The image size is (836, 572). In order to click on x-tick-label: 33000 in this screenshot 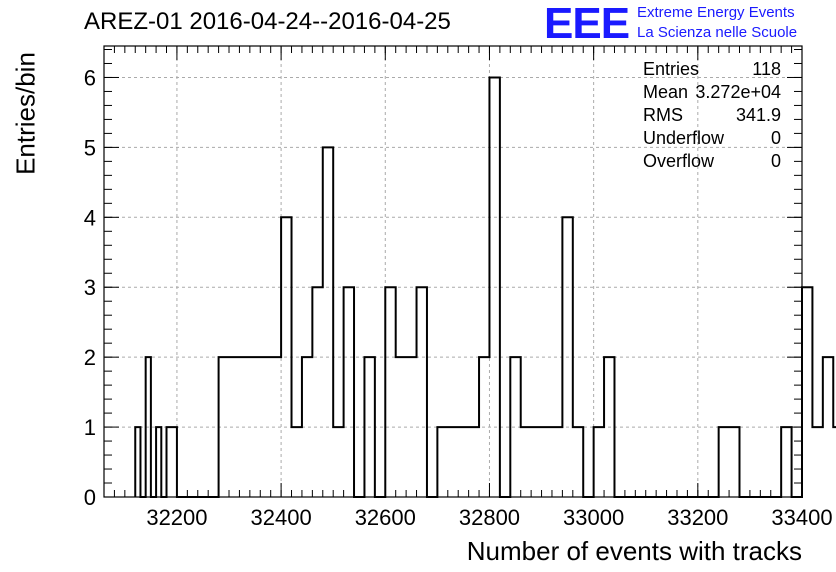, I will do `click(593, 517)`.